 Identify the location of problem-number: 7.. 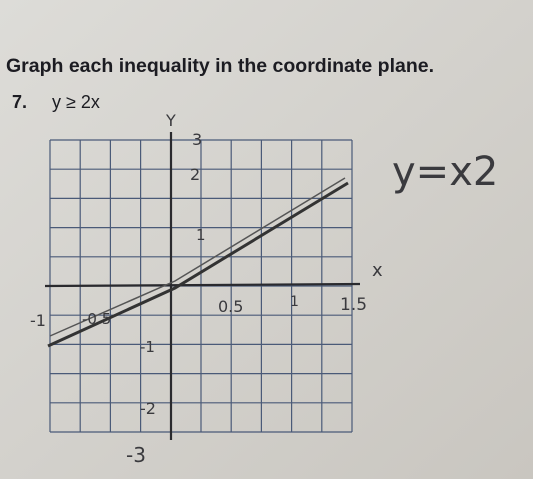
(19, 102).